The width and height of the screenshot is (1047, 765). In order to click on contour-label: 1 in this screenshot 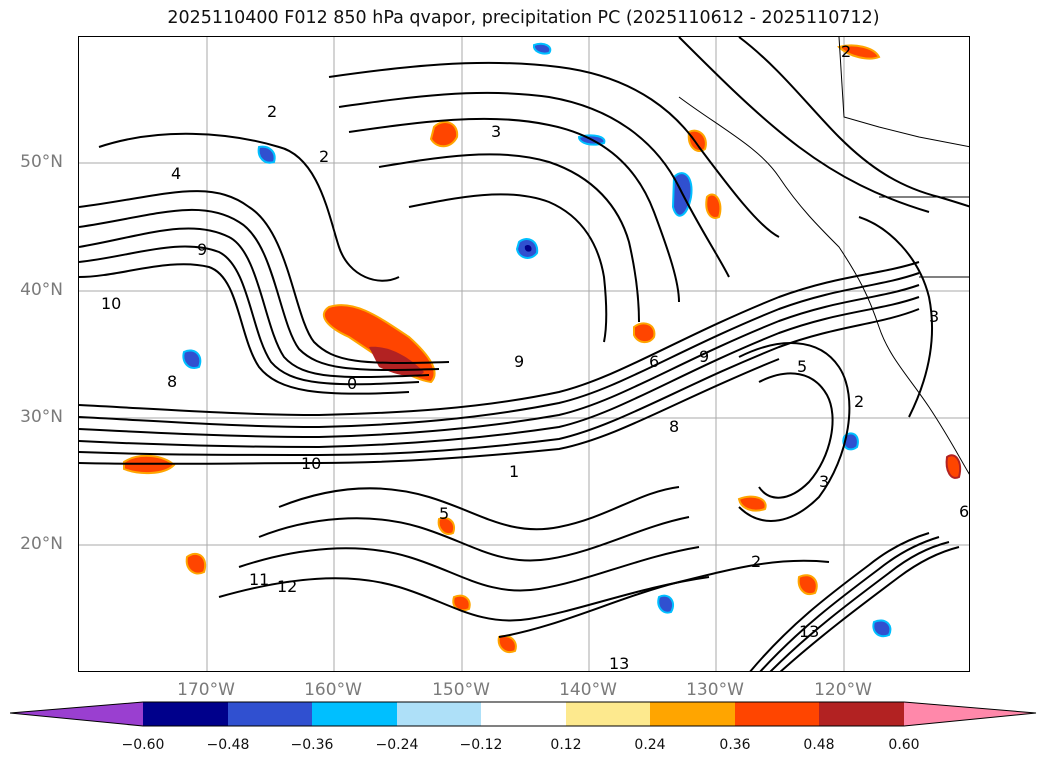, I will do `click(514, 471)`.